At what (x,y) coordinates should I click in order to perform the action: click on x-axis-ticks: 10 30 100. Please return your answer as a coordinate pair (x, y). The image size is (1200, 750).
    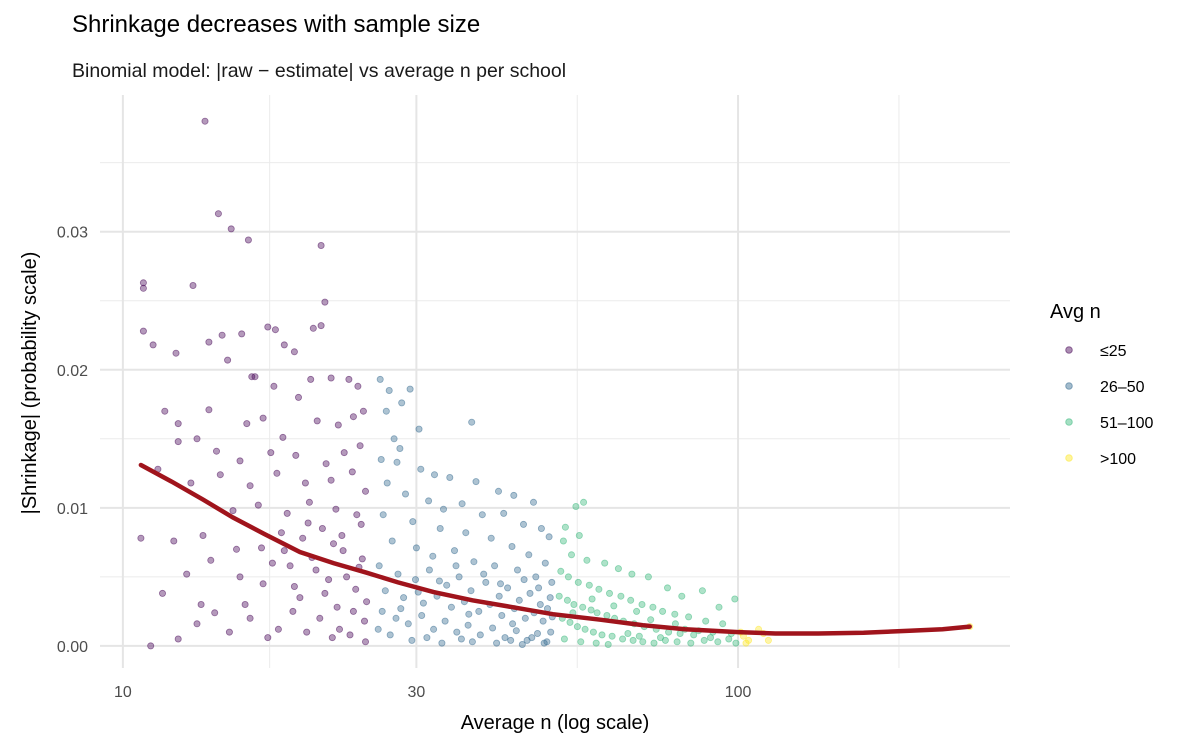
    Looking at the image, I should click on (433, 692).